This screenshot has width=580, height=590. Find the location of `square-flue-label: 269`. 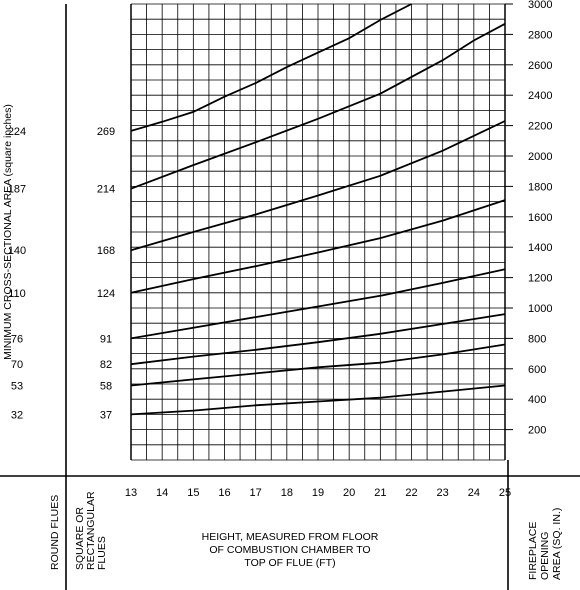

square-flue-label: 269 is located at coordinates (106, 132).